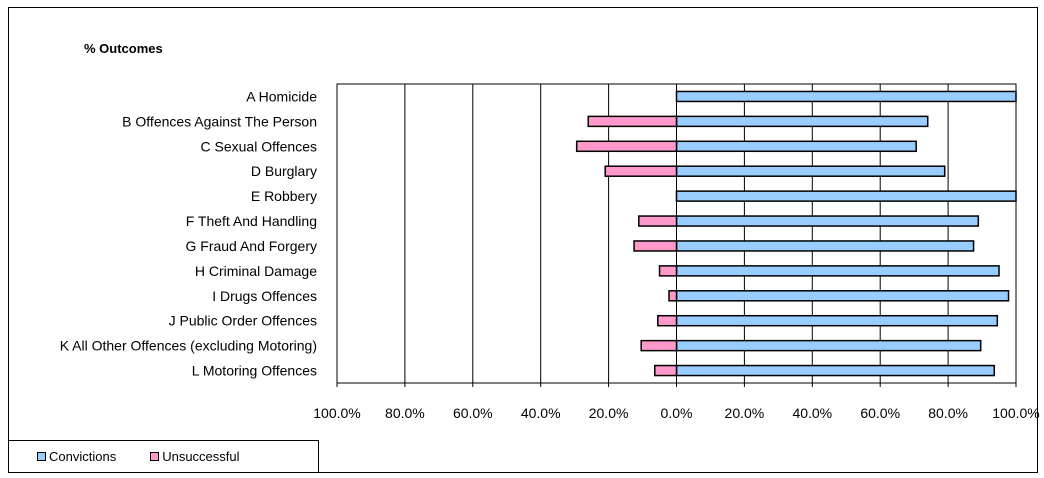  What do you see at coordinates (259, 146) in the screenshot?
I see `category-label: C Sexual Offences` at bounding box center [259, 146].